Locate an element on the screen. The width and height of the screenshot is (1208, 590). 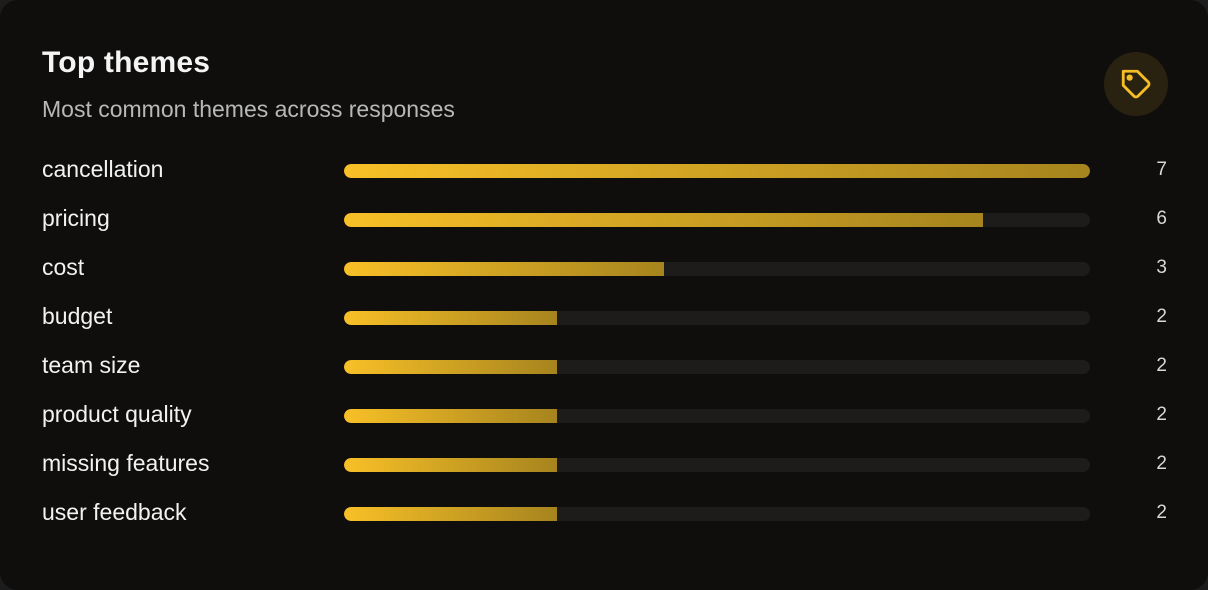
theme-label: missing features is located at coordinates (126, 463).